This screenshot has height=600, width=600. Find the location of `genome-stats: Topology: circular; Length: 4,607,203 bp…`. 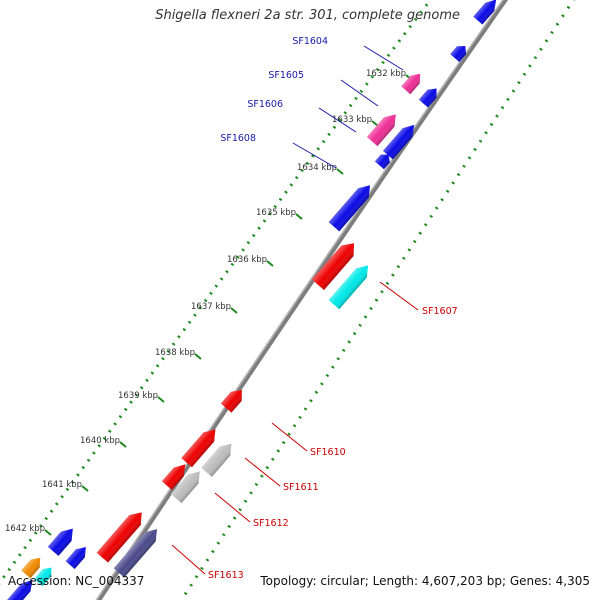

genome-stats: Topology: circular; Length: 4,607,203 bp… is located at coordinates (425, 581).